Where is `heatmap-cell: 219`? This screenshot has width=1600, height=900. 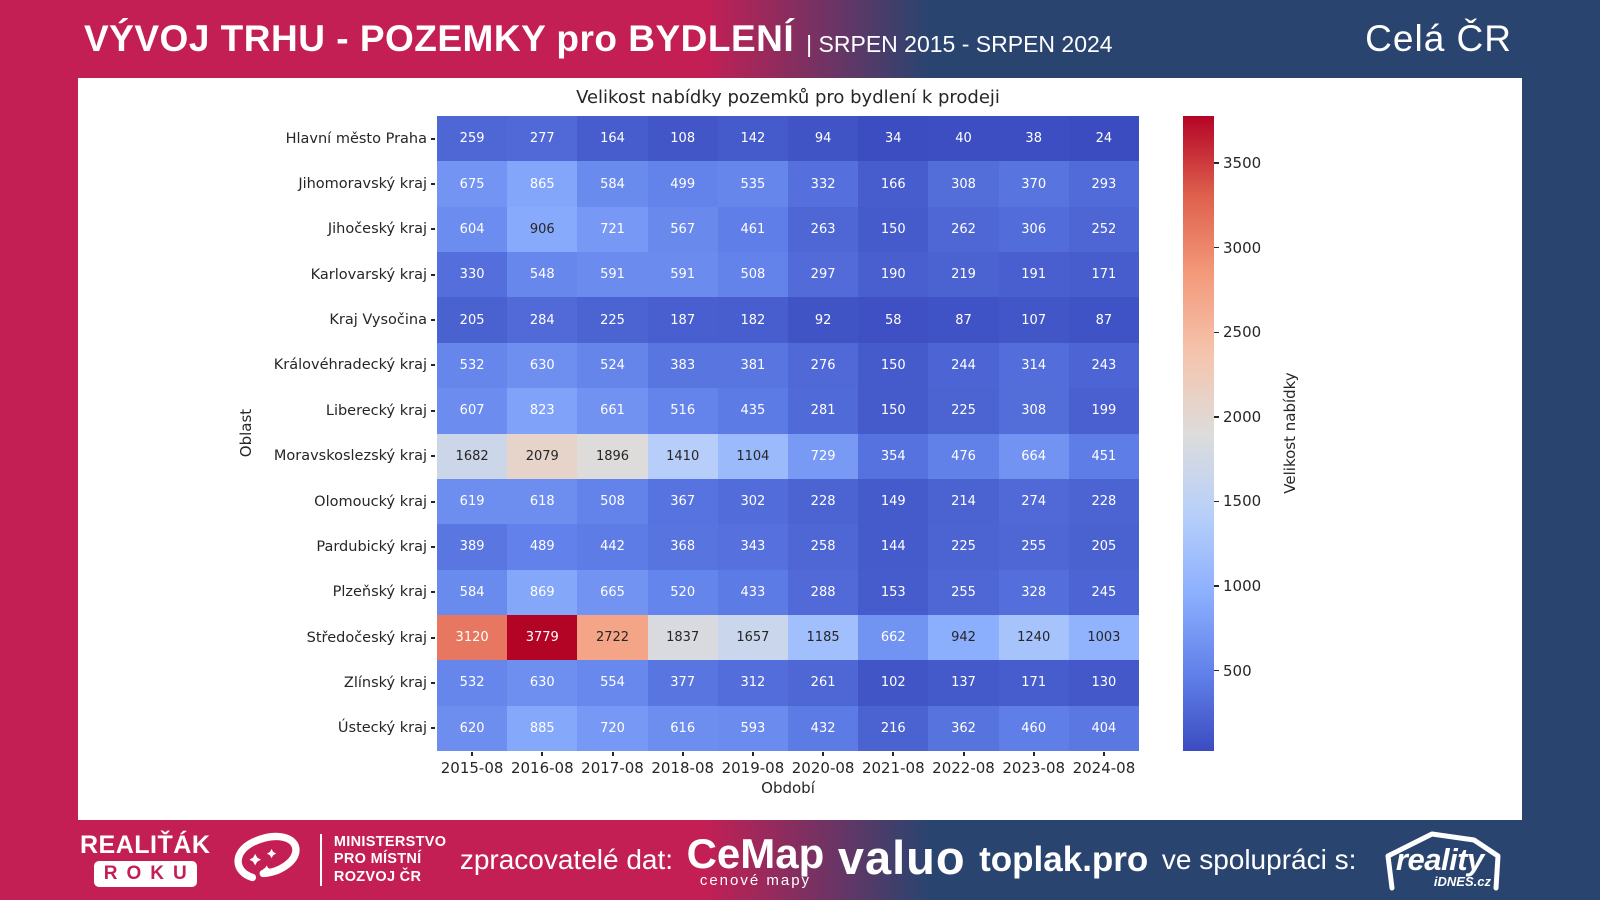
heatmap-cell: 219 is located at coordinates (963, 275).